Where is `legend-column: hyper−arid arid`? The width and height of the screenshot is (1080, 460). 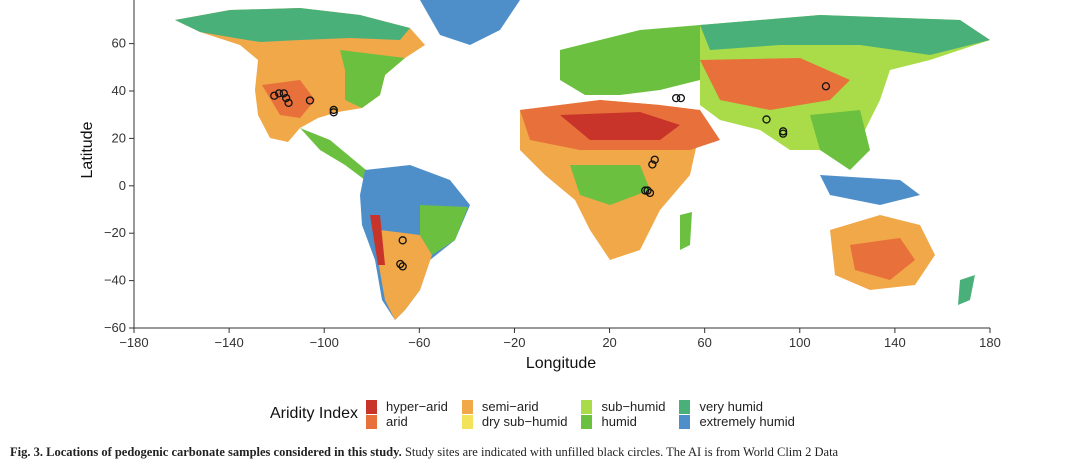 legend-column: hyper−arid arid is located at coordinates (407, 414).